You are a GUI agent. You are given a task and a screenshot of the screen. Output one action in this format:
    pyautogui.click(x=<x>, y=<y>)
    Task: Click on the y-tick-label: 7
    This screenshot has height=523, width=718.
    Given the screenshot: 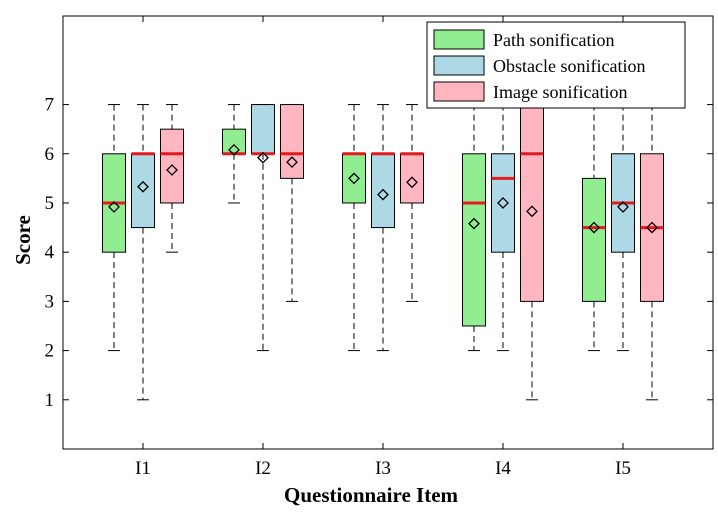 What is the action you would take?
    pyautogui.click(x=50, y=105)
    